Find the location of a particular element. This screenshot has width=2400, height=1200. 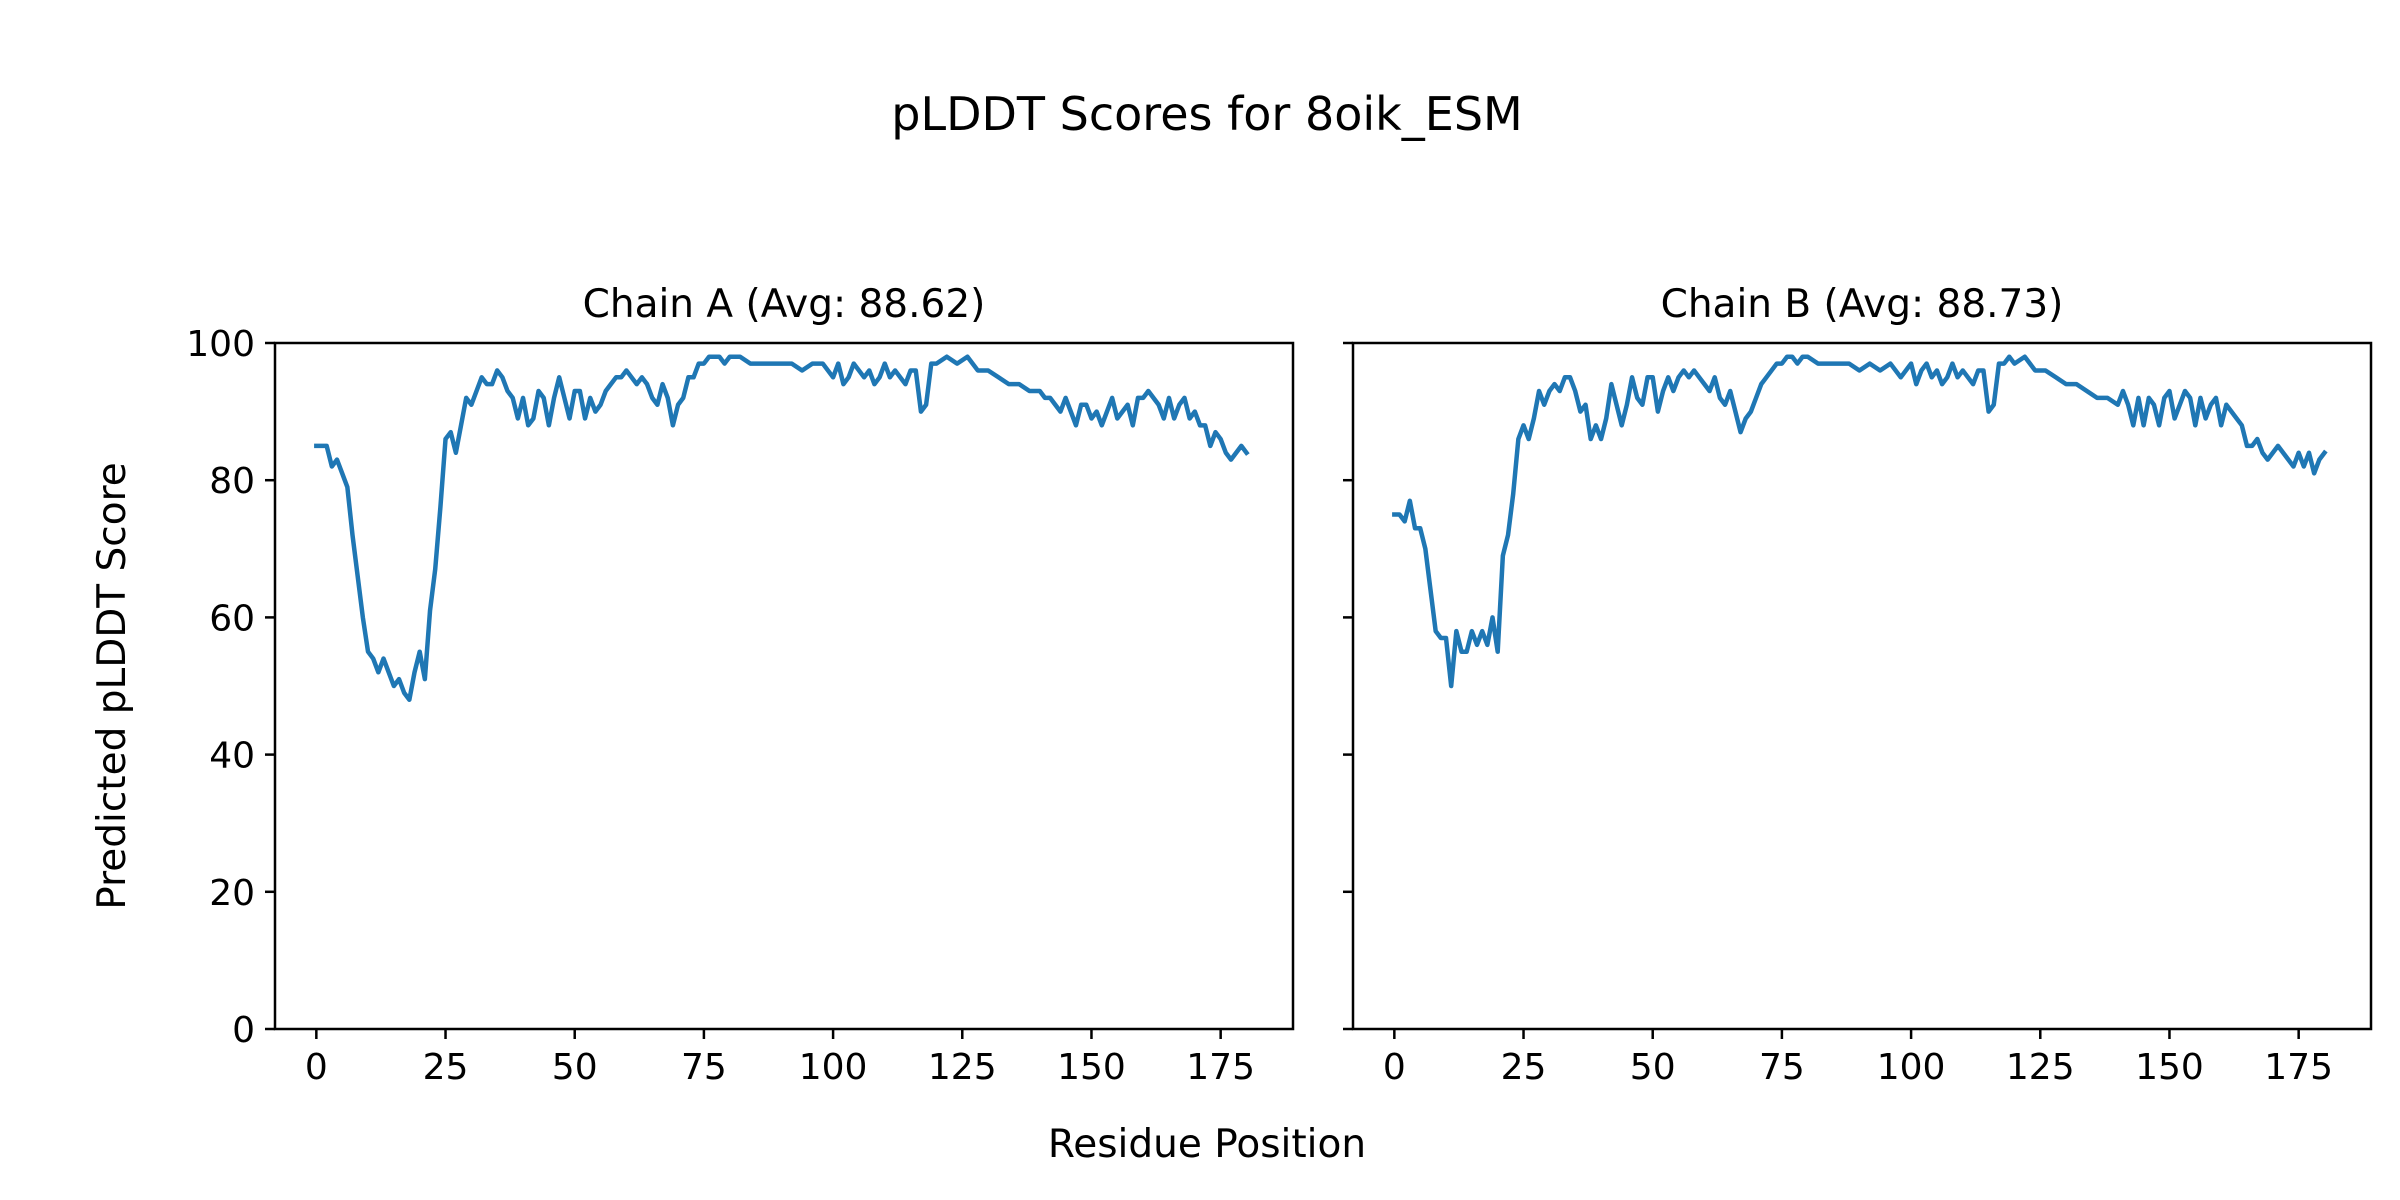

y-tick-label: 60 is located at coordinates (232, 618).